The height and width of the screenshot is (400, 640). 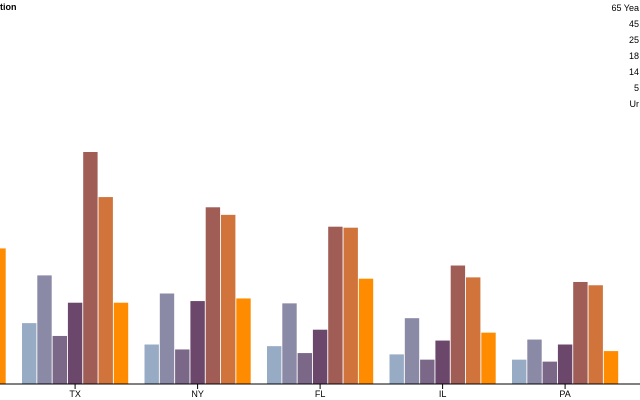 I want to click on legend-label: 5, so click(x=636, y=88).